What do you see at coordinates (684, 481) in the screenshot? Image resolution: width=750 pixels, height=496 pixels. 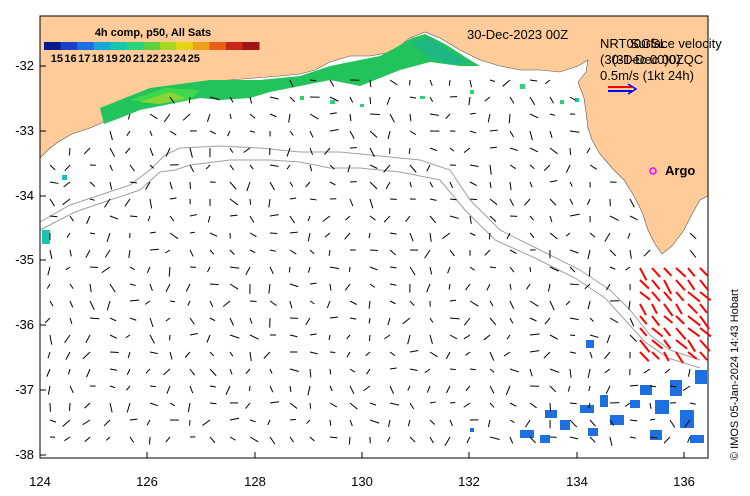 I see `x-tick-label: 136` at bounding box center [684, 481].